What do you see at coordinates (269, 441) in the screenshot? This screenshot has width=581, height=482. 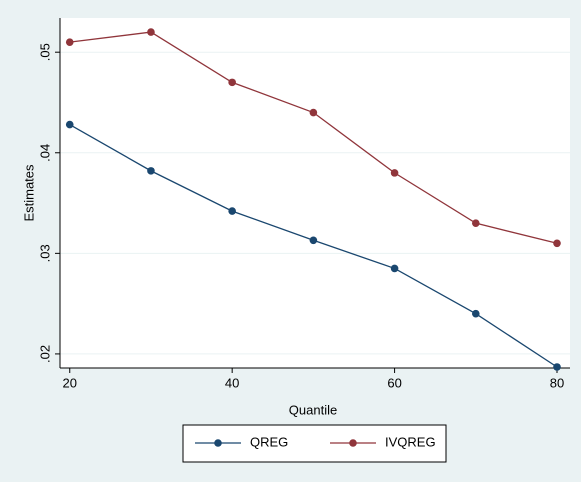 I see `legend-label: QREG` at bounding box center [269, 441].